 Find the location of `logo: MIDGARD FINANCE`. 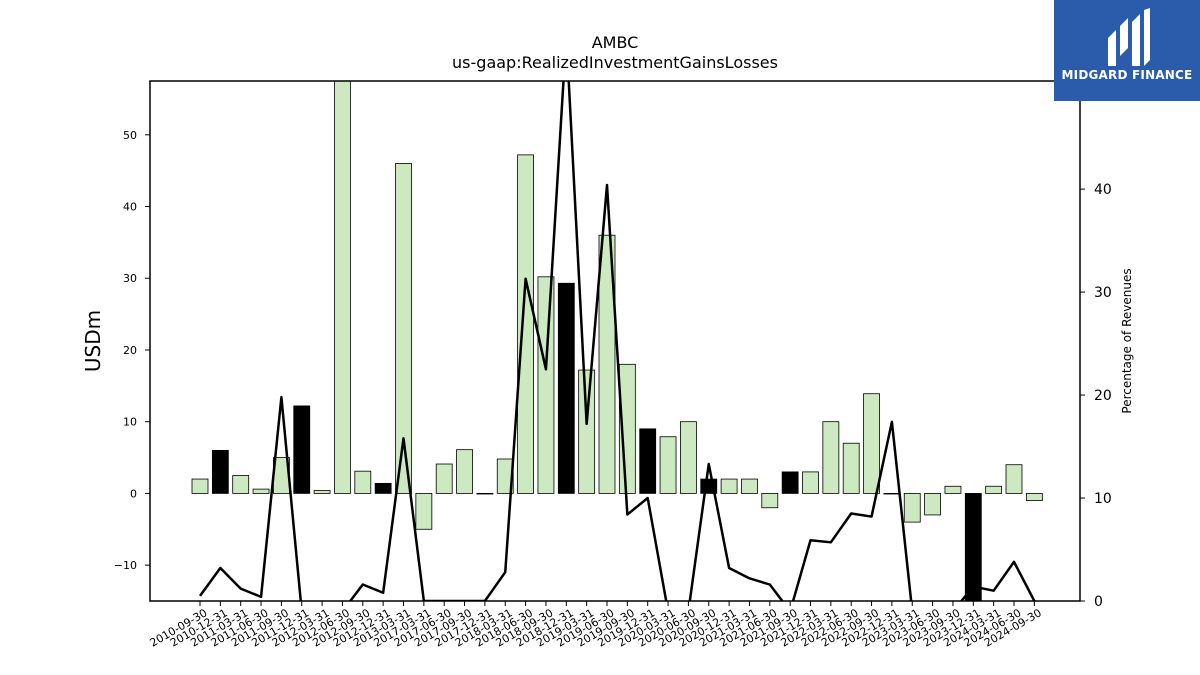

logo: MIDGARD FINANCE is located at coordinates (1127, 50).